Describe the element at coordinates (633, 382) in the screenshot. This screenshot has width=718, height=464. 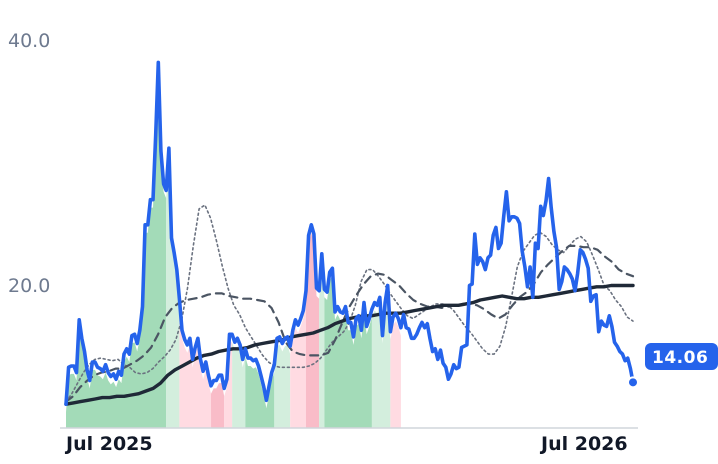
I see `last-value-point` at that location.